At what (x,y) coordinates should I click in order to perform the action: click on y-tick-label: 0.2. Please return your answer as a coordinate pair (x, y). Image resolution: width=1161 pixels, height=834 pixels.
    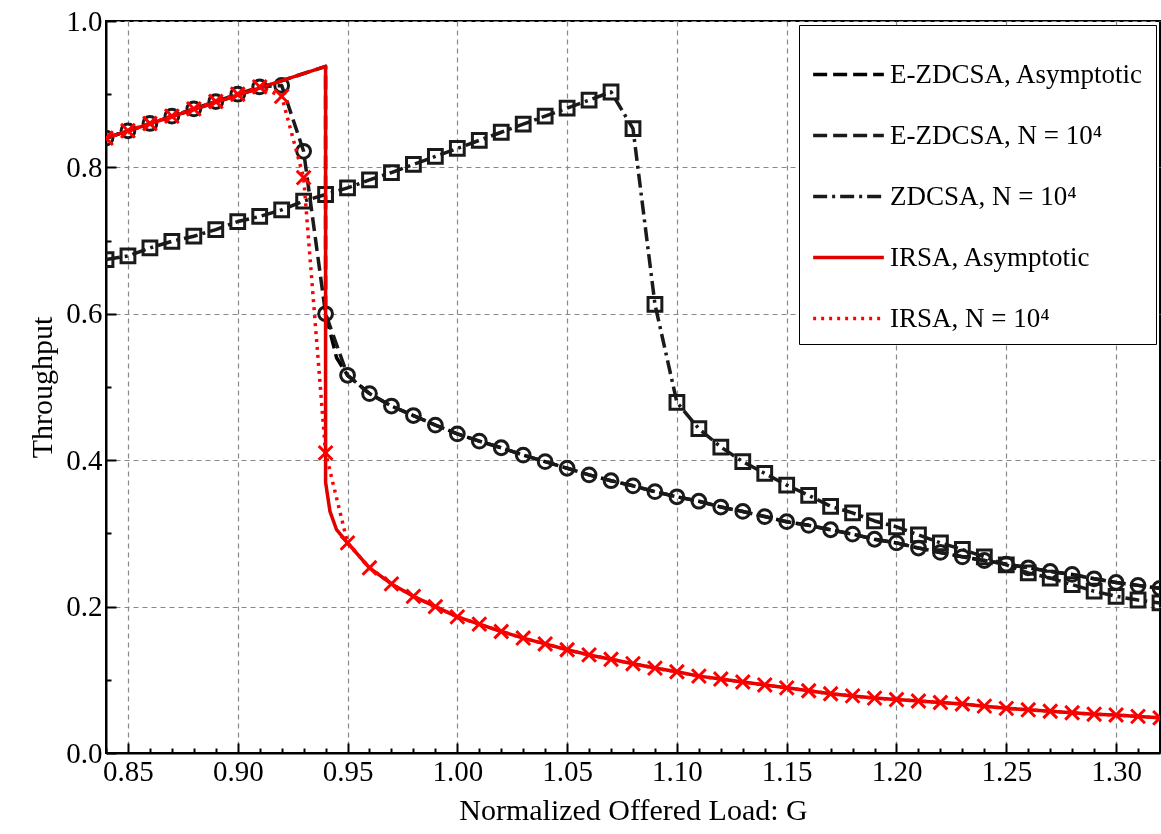
    Looking at the image, I should click on (84, 606).